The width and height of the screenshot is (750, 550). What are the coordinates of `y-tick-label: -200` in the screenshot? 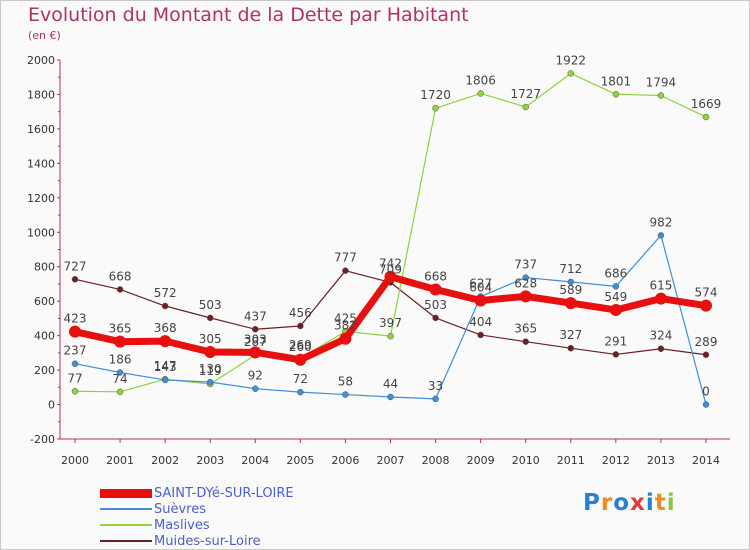 It's located at (42, 439).